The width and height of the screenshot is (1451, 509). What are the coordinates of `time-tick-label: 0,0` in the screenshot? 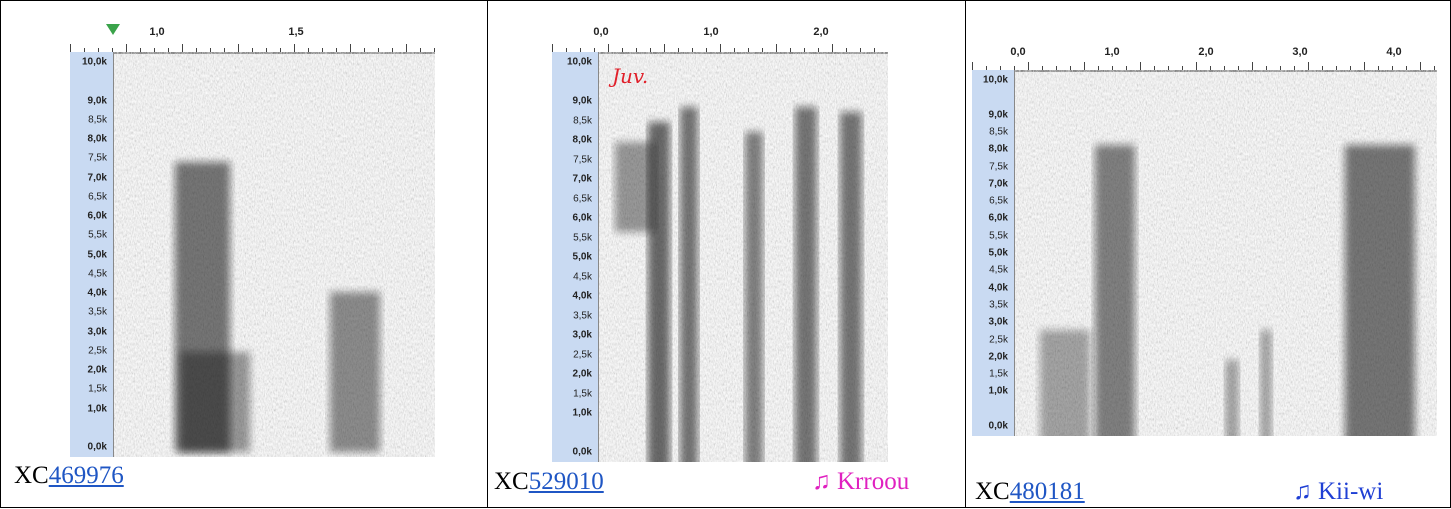 It's located at (1018, 52).